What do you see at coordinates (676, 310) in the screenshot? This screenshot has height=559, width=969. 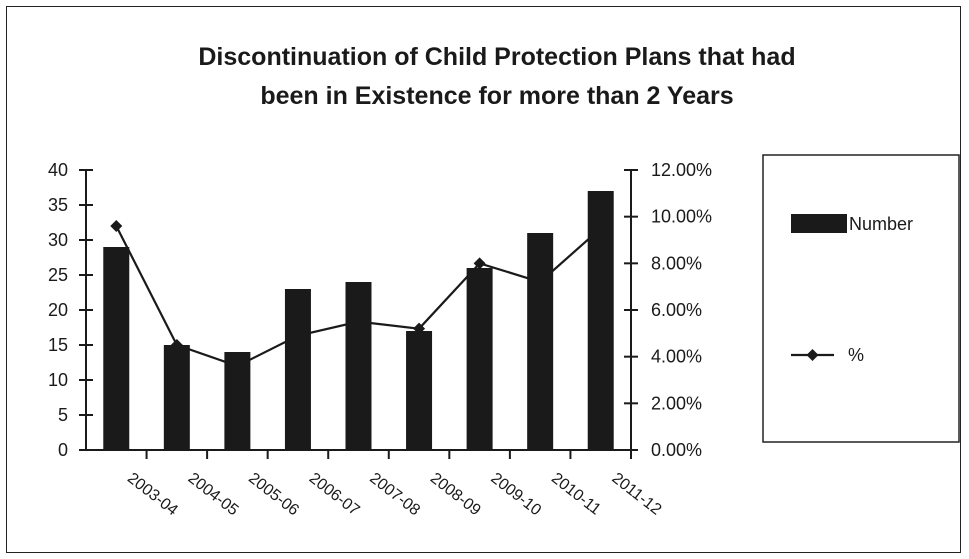 I see `y-right-tick-label: 6.00%` at bounding box center [676, 310].